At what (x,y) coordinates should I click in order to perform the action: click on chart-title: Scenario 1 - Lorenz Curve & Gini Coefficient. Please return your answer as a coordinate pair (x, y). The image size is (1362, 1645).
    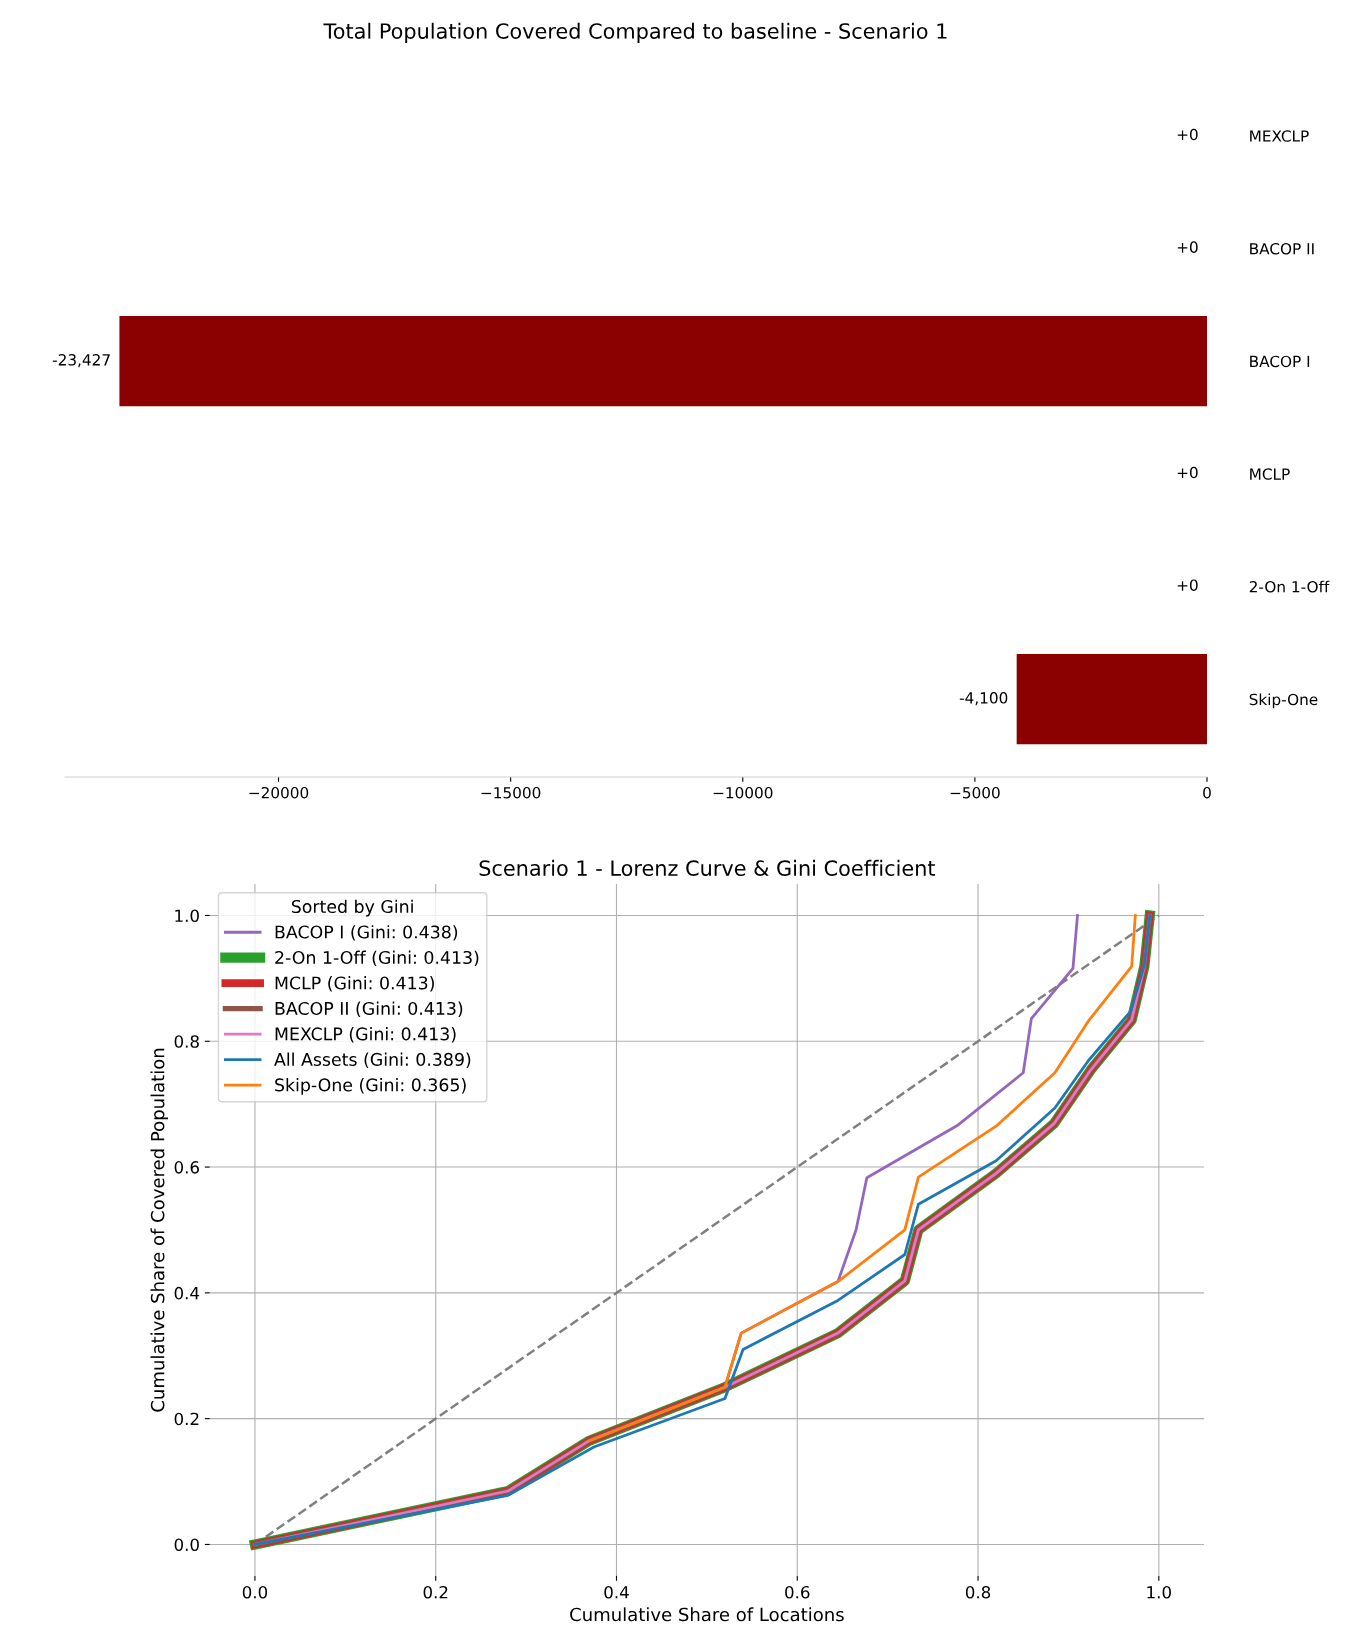
    Looking at the image, I should click on (707, 867).